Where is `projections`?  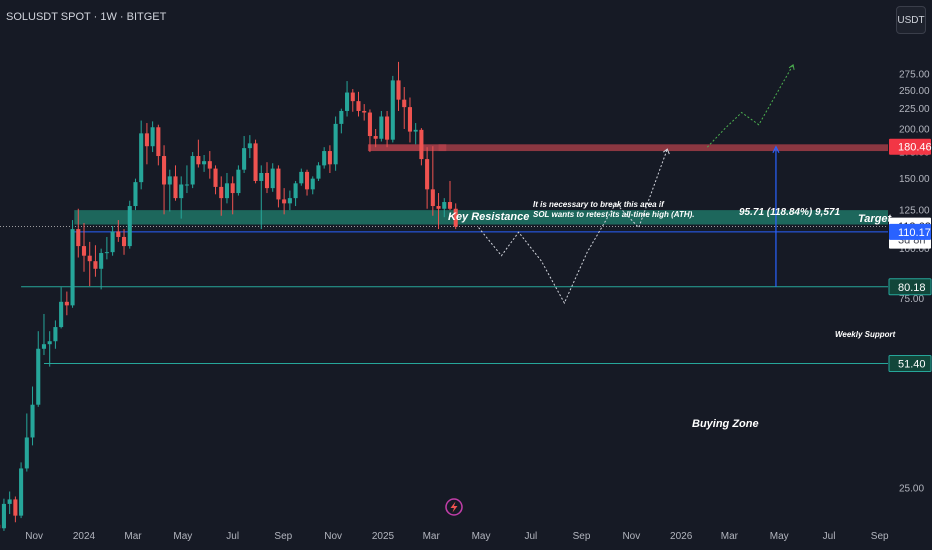
projections is located at coordinates (636, 184).